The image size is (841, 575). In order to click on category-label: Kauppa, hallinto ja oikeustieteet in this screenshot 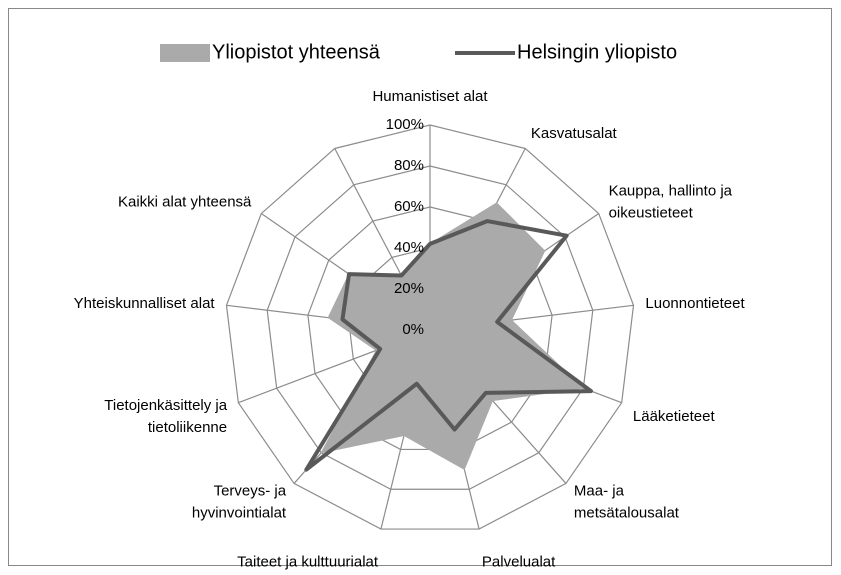, I will do `click(671, 202)`.